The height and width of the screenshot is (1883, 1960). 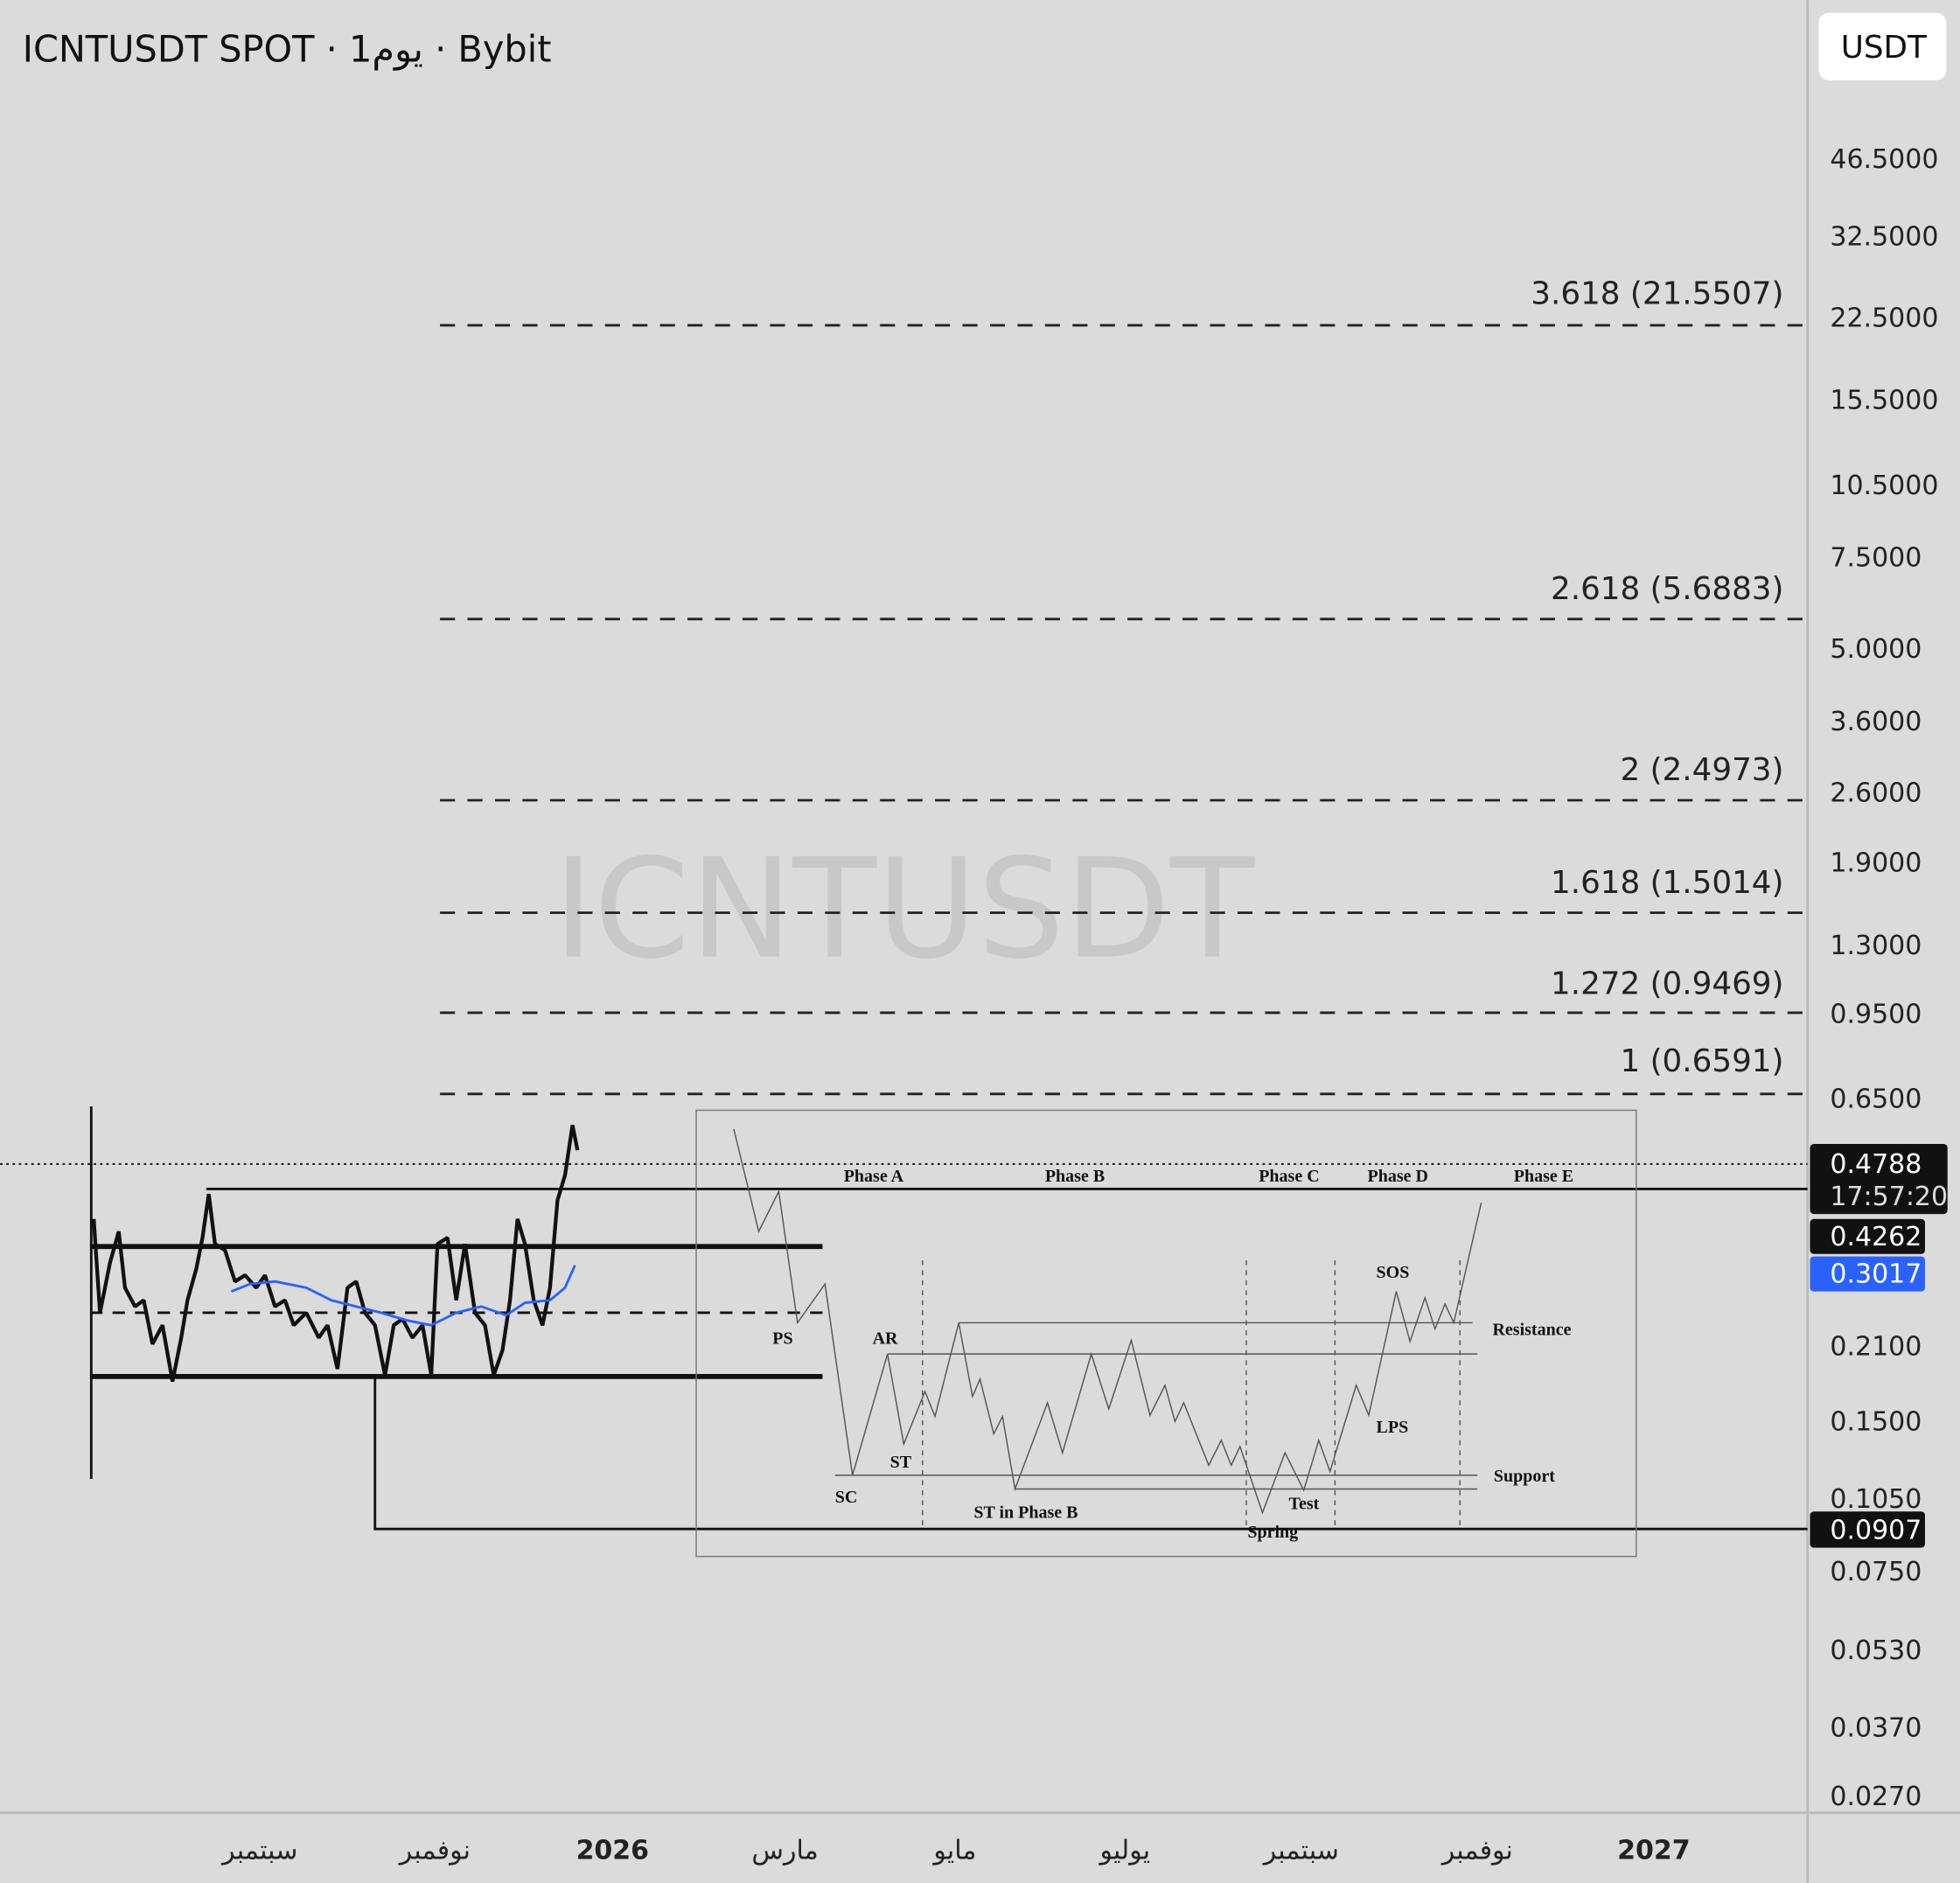 I want to click on fib-label: 2.618 (5.6883), so click(x=1667, y=589).